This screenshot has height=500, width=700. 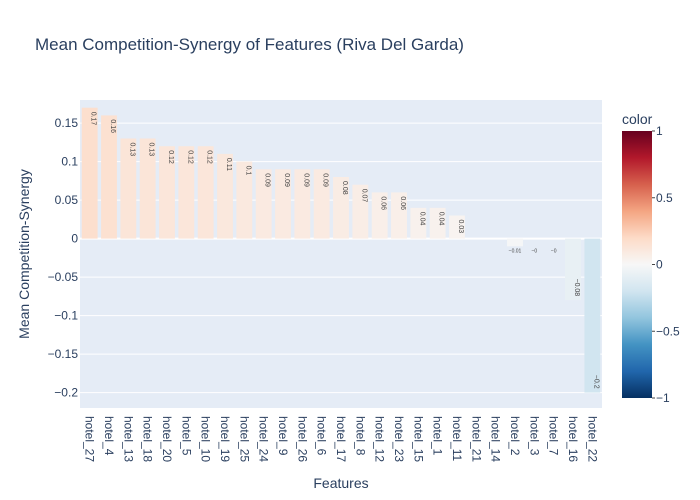 What do you see at coordinates (206, 439) in the screenshot?
I see `x-tick-label: hotel_10` at bounding box center [206, 439].